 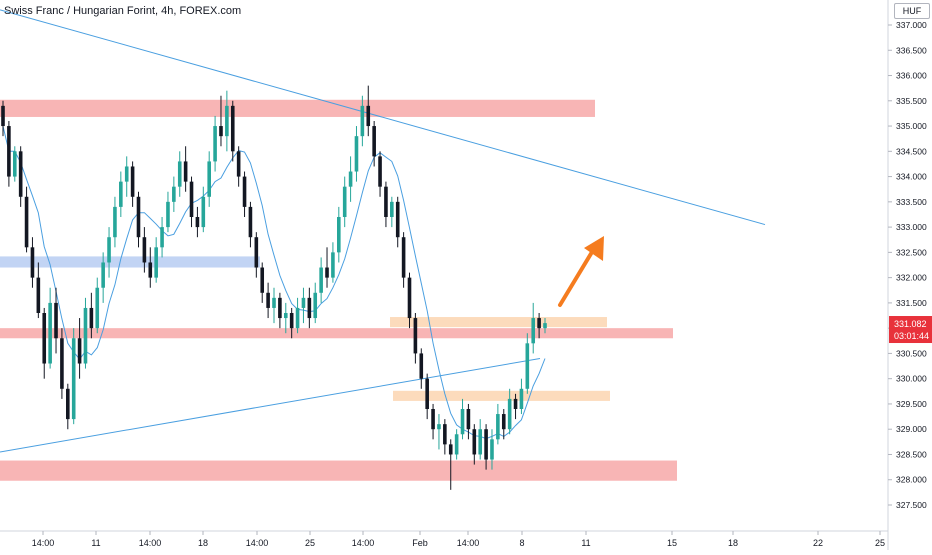 What do you see at coordinates (910, 330) in the screenshot?
I see `last-price-badge` at bounding box center [910, 330].